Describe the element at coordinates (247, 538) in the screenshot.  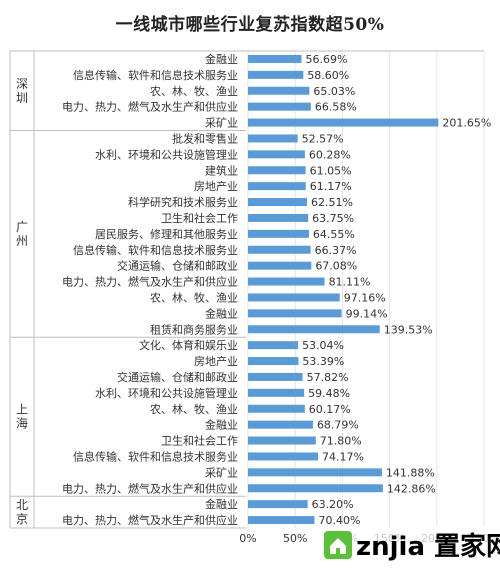
I see `x-tick-label: 0%` at that location.